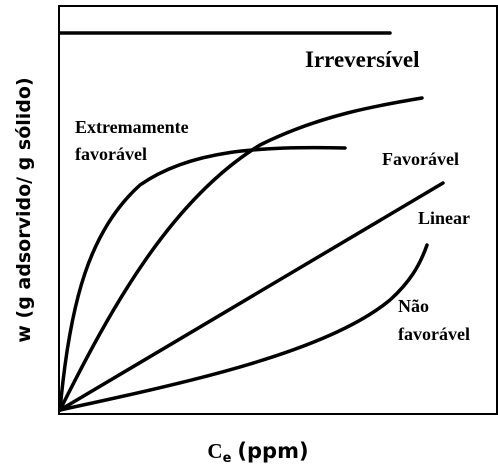 Image resolution: width=498 pixels, height=471 pixels. Describe the element at coordinates (227, 458) in the screenshot. I see `x-subscript: e` at that location.